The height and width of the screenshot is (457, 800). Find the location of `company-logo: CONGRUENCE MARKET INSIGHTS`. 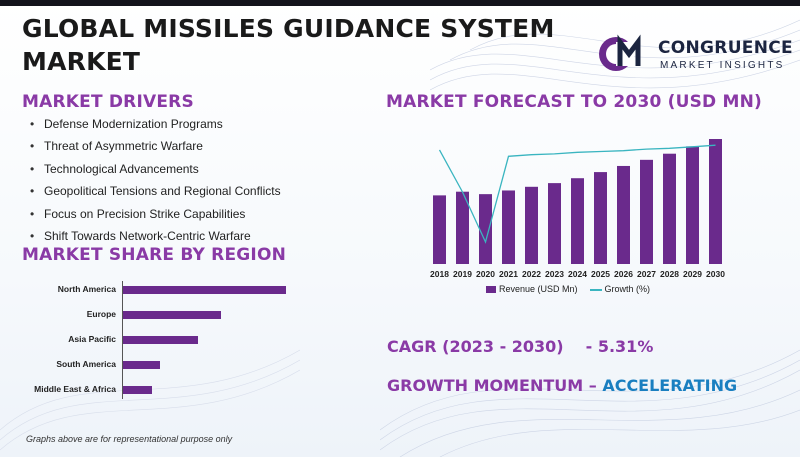

company-logo: CONGRUENCE MARKET INSIGHTS is located at coordinates (694, 54).